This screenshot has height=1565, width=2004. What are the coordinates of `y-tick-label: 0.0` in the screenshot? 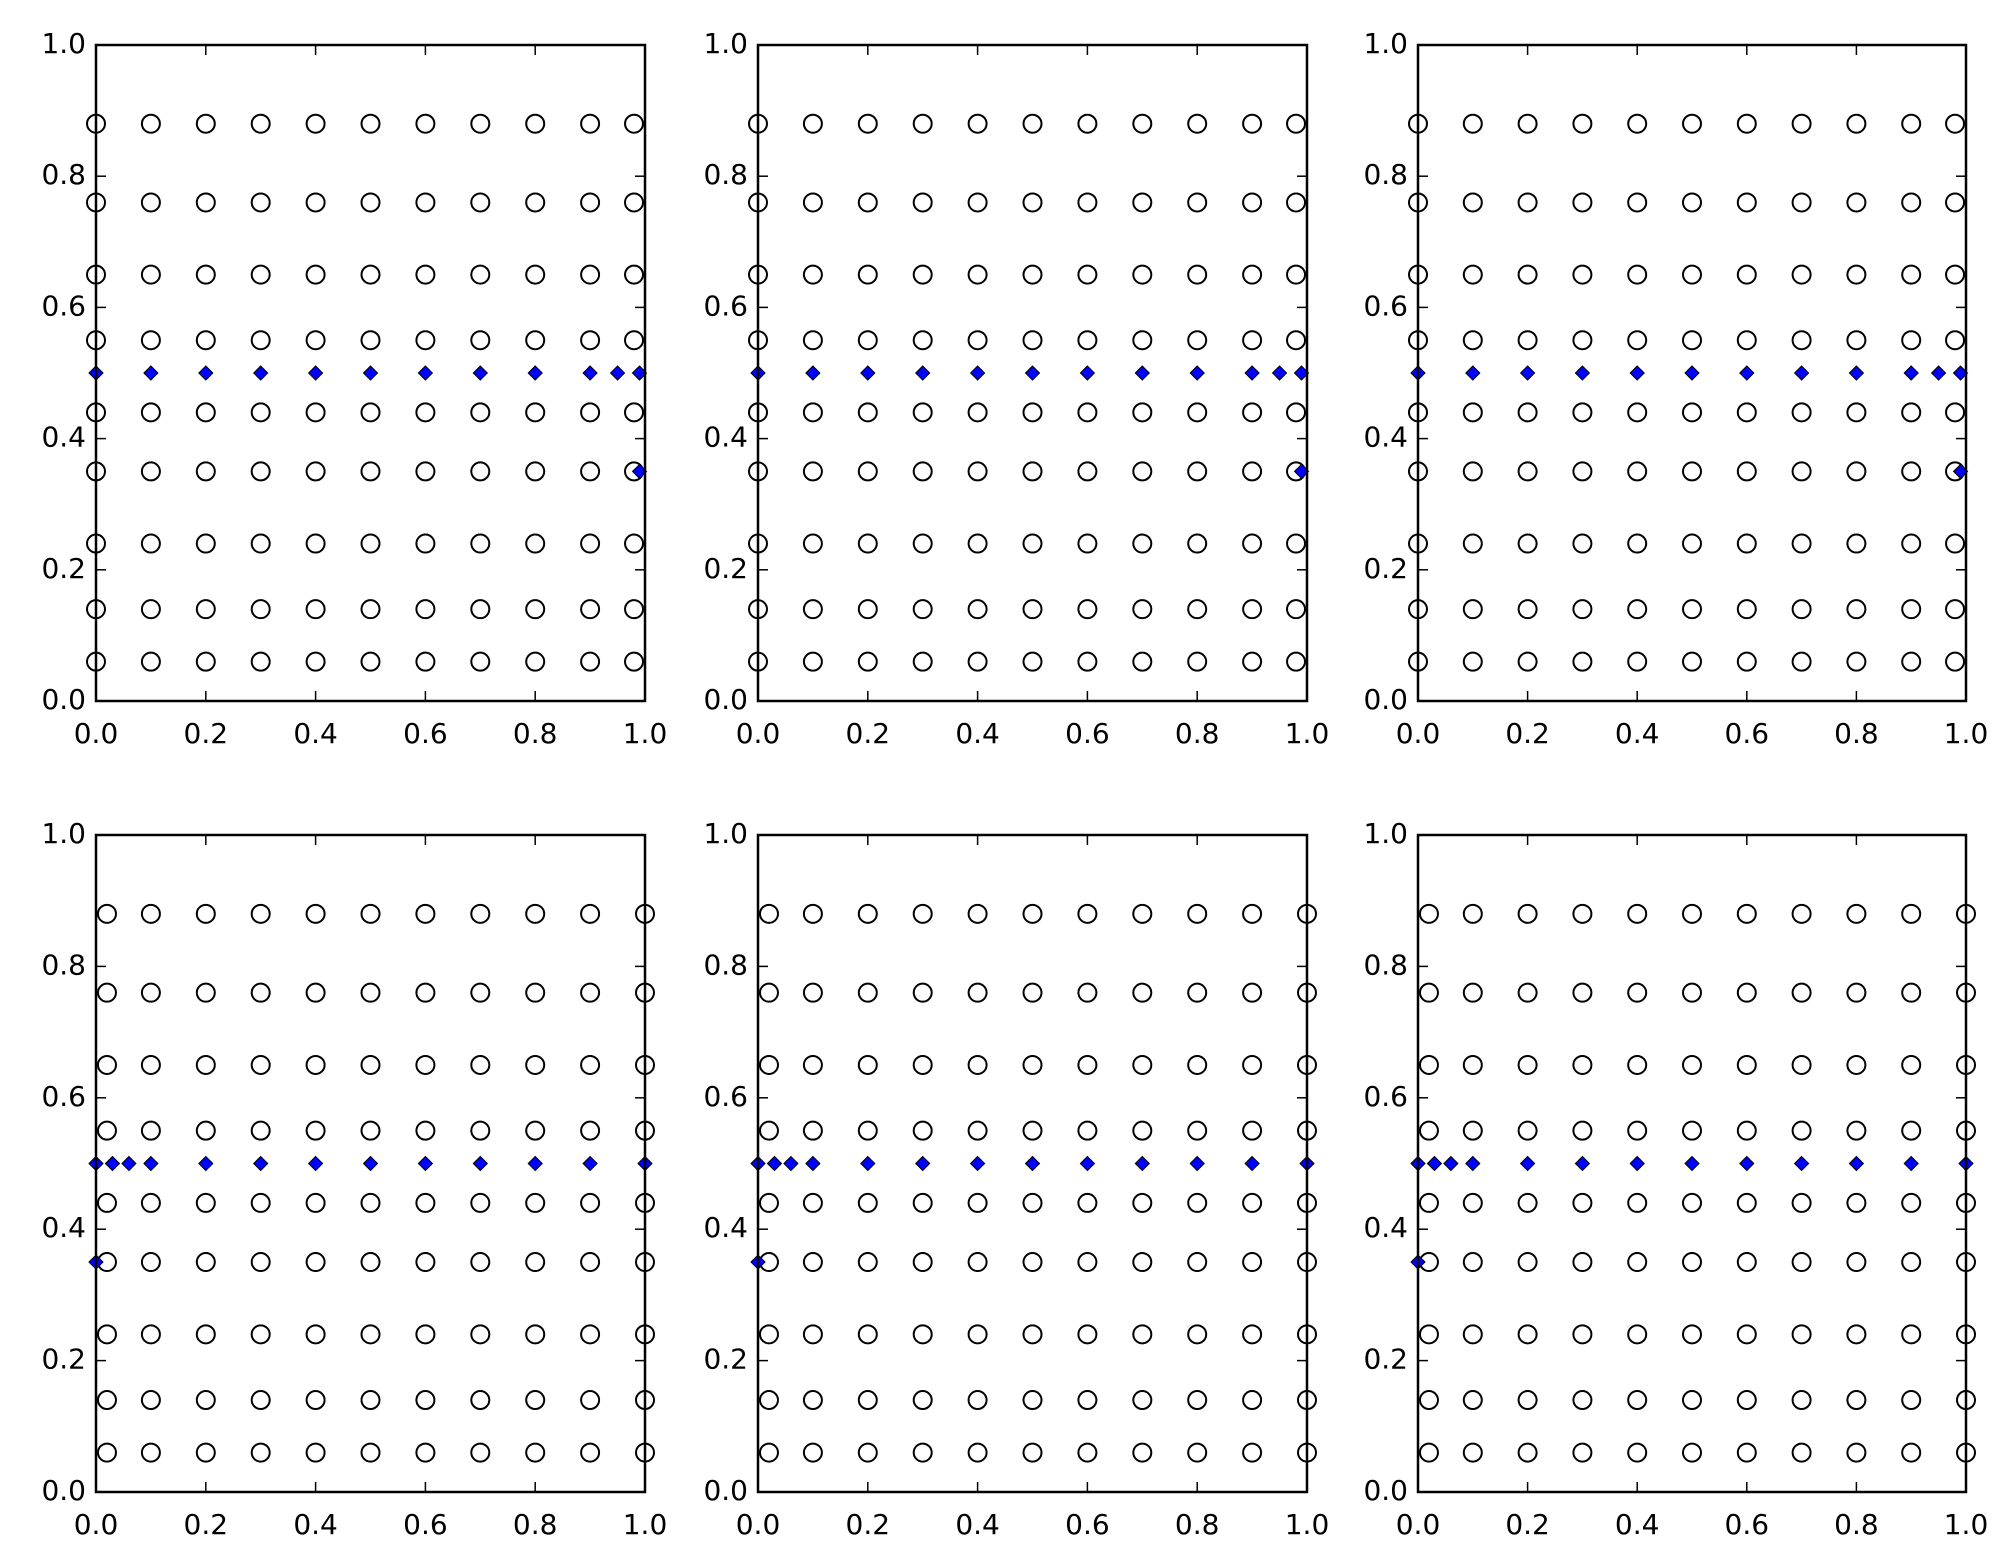 It's located at (63, 699).